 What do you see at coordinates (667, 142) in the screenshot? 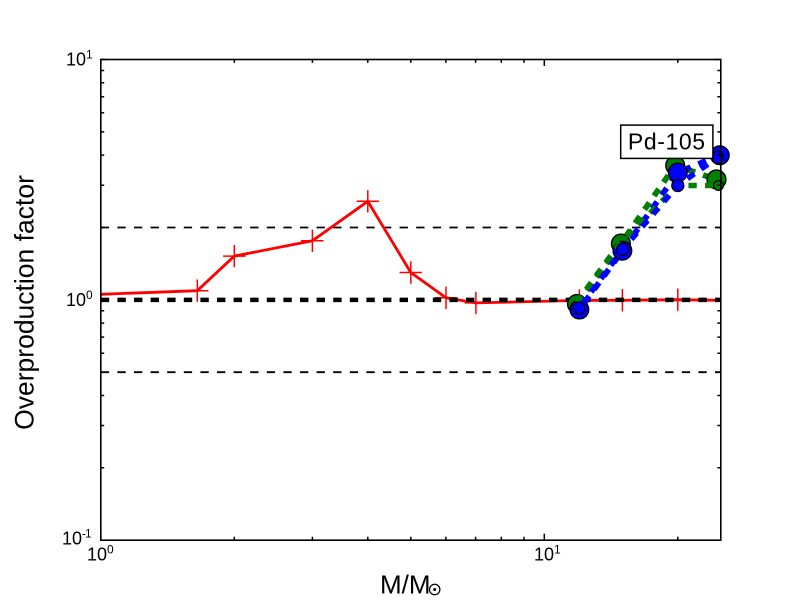
I see `svg-text: Pd-105` at bounding box center [667, 142].